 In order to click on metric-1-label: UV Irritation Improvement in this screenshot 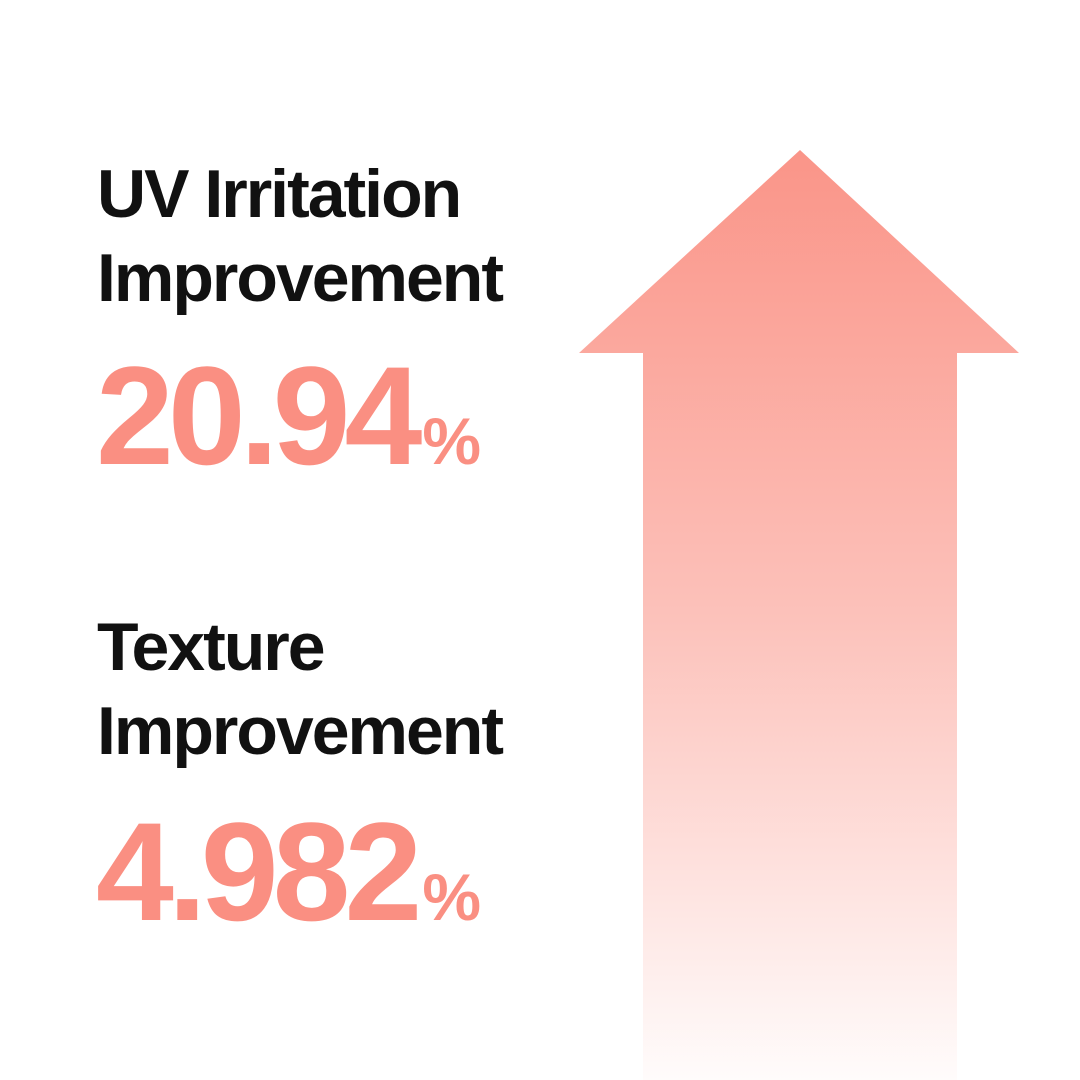, I will do `click(300, 236)`.